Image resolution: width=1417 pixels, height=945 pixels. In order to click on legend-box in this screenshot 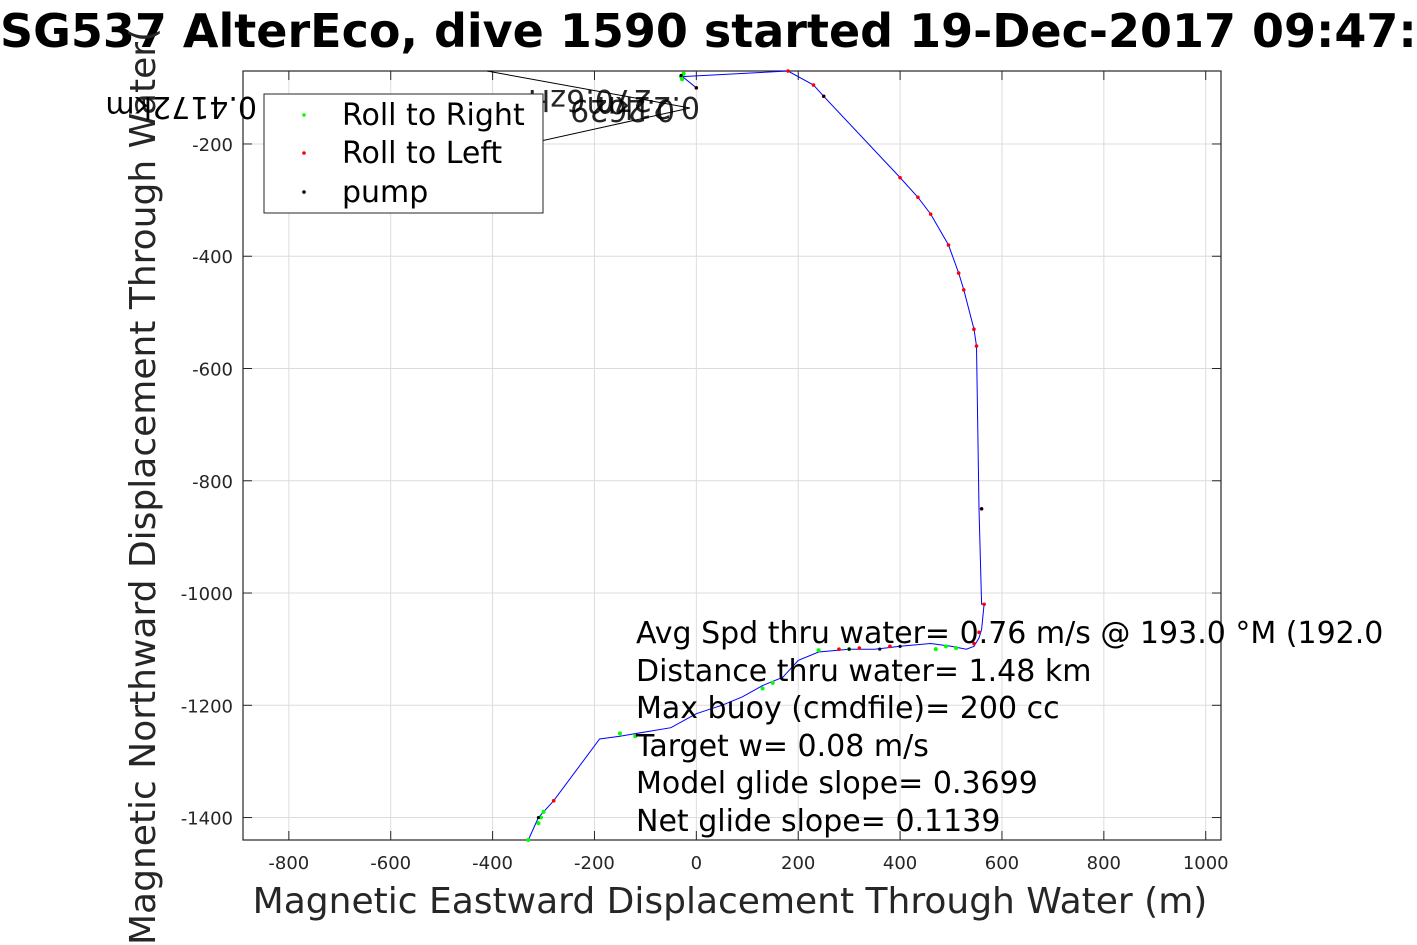, I will do `click(403, 153)`.